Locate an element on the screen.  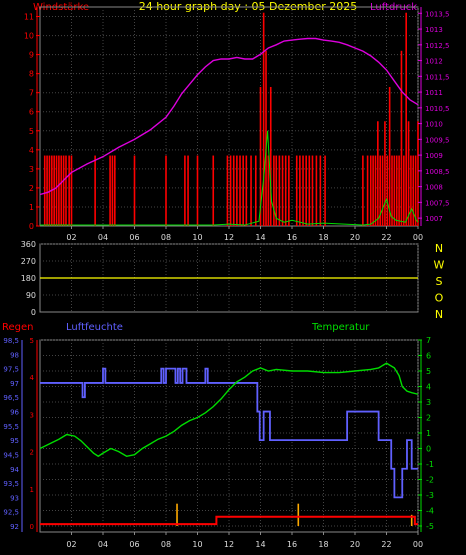
rain-tick-label: 1 is located at coordinates (32, 490).